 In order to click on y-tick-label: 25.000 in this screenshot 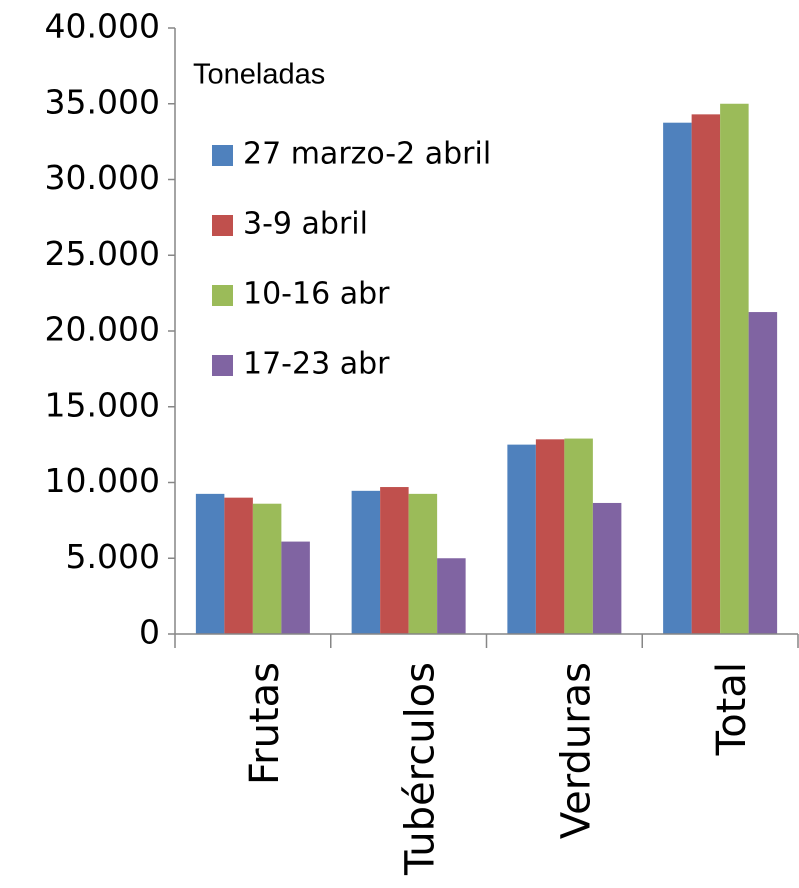, I will do `click(102, 253)`.